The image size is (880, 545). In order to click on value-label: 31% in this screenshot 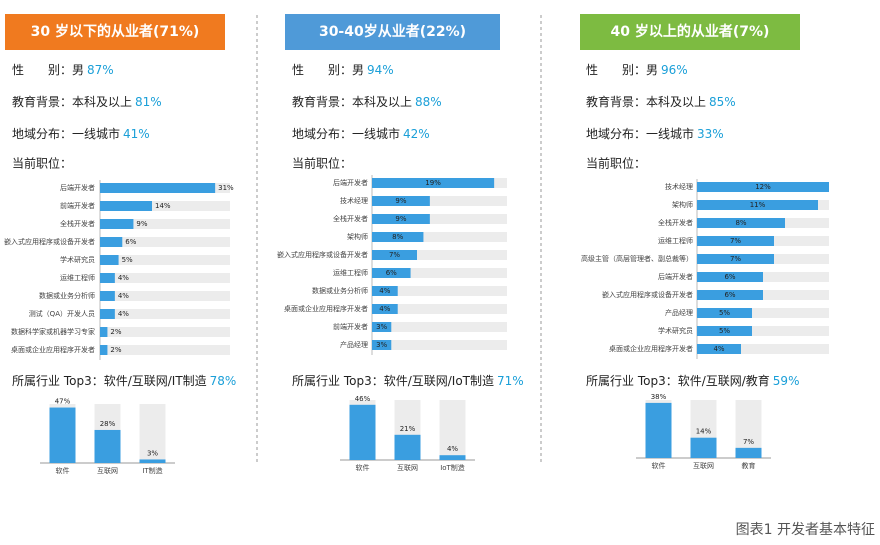, I will do `click(226, 188)`.